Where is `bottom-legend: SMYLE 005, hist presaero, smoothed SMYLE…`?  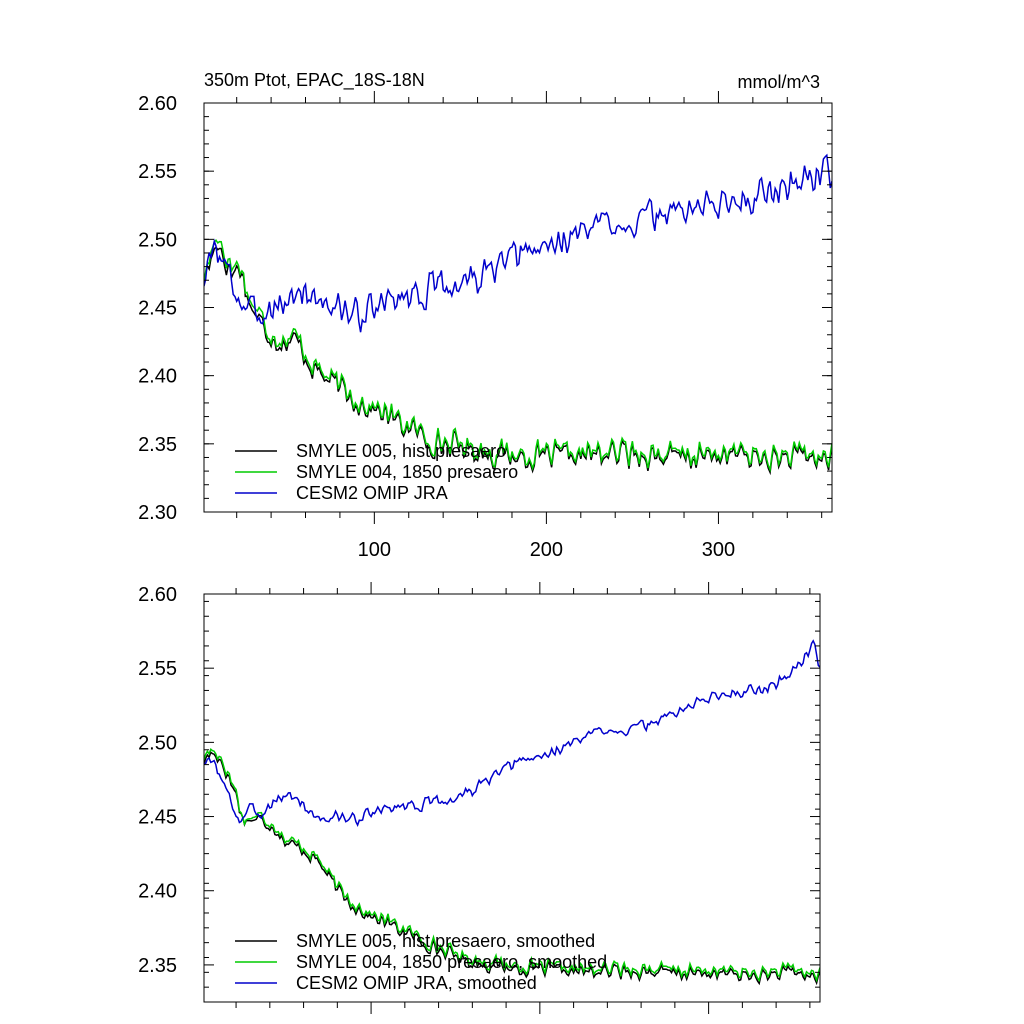
bottom-legend: SMYLE 005, hist presaero, smoothed SMYLE… is located at coordinates (421, 962).